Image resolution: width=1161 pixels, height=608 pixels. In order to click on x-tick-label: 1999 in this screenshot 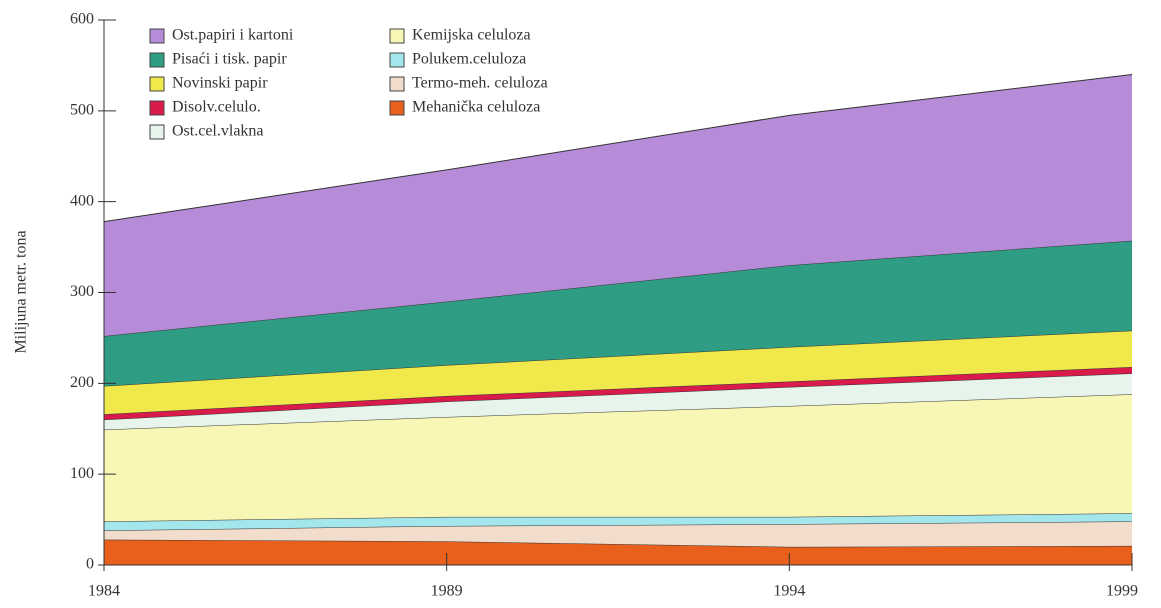, I will do `click(1122, 591)`.